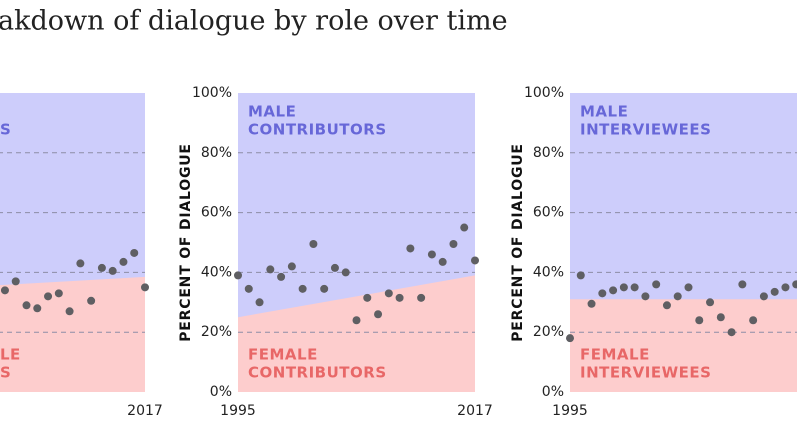 The image size is (797, 443). Describe the element at coordinates (10, 355) in the screenshot. I see `female-label: LE` at that location.